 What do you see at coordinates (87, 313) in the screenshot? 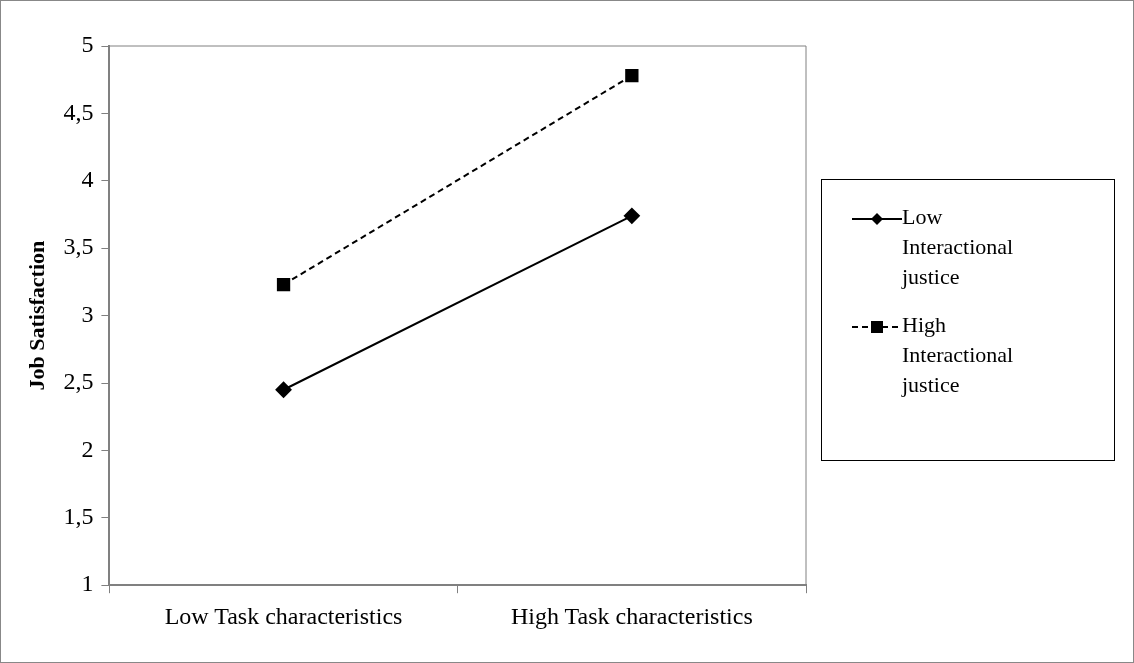
I see `y-tick-label: 3` at bounding box center [87, 313].